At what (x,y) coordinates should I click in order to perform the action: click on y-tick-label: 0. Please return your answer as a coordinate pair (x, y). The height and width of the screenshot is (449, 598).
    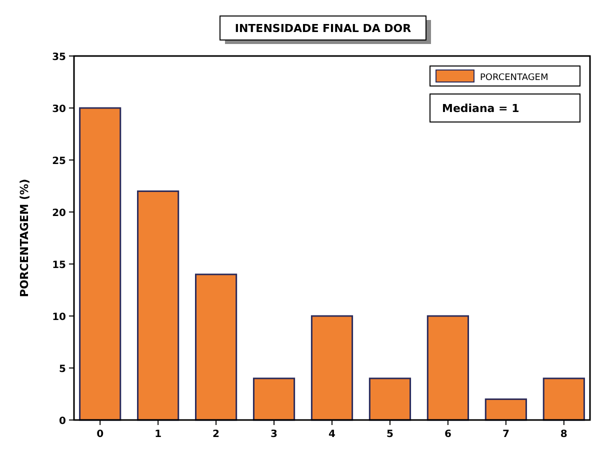
    Looking at the image, I should click on (62, 421).